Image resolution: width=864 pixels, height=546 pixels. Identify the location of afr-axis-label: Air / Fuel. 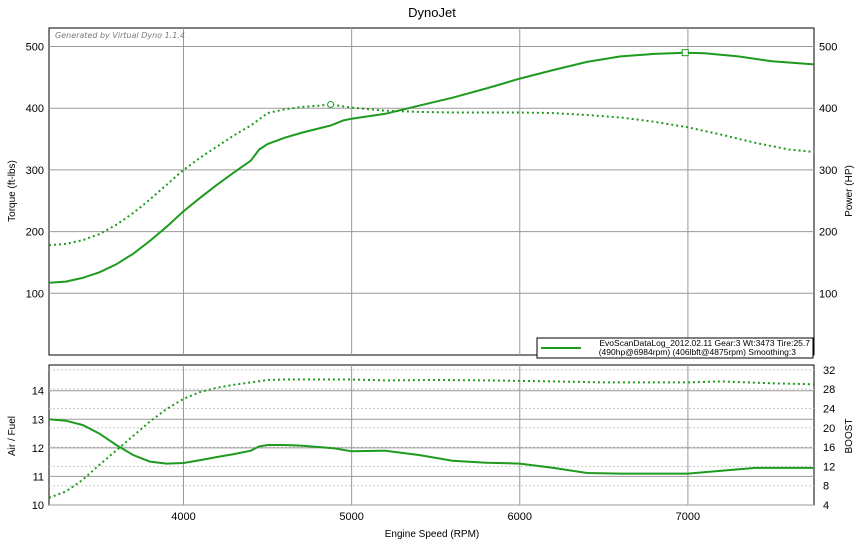
(12, 436).